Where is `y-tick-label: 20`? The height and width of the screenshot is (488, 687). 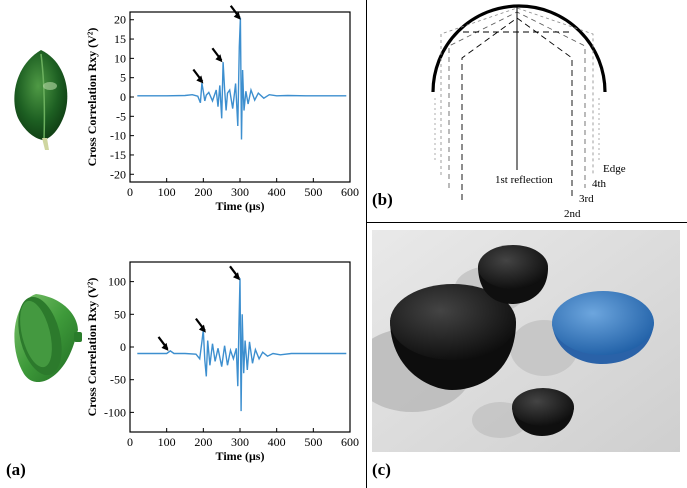 y-tick-label: 20 is located at coordinates (120, 20).